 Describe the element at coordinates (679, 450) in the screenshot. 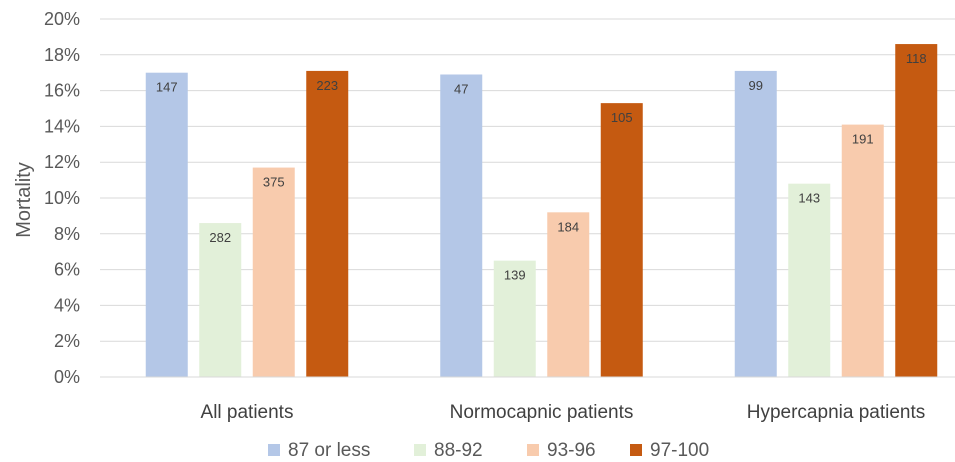

I see `legend-label: 97-100` at that location.